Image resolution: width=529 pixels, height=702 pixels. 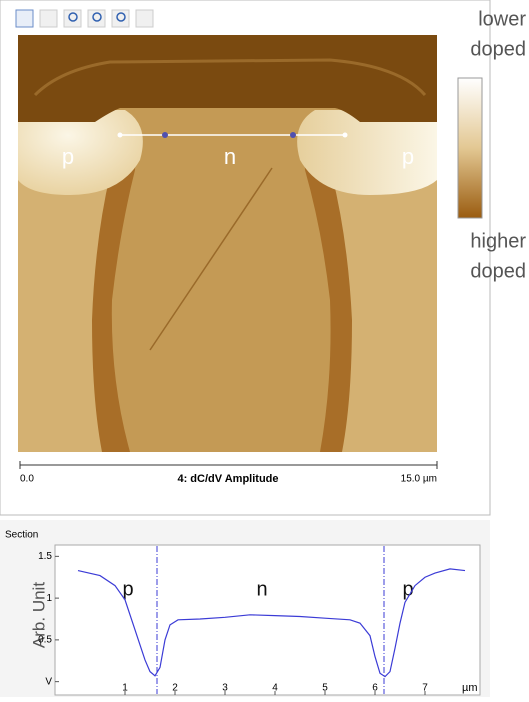 I want to click on section-line, so click(x=271, y=623).